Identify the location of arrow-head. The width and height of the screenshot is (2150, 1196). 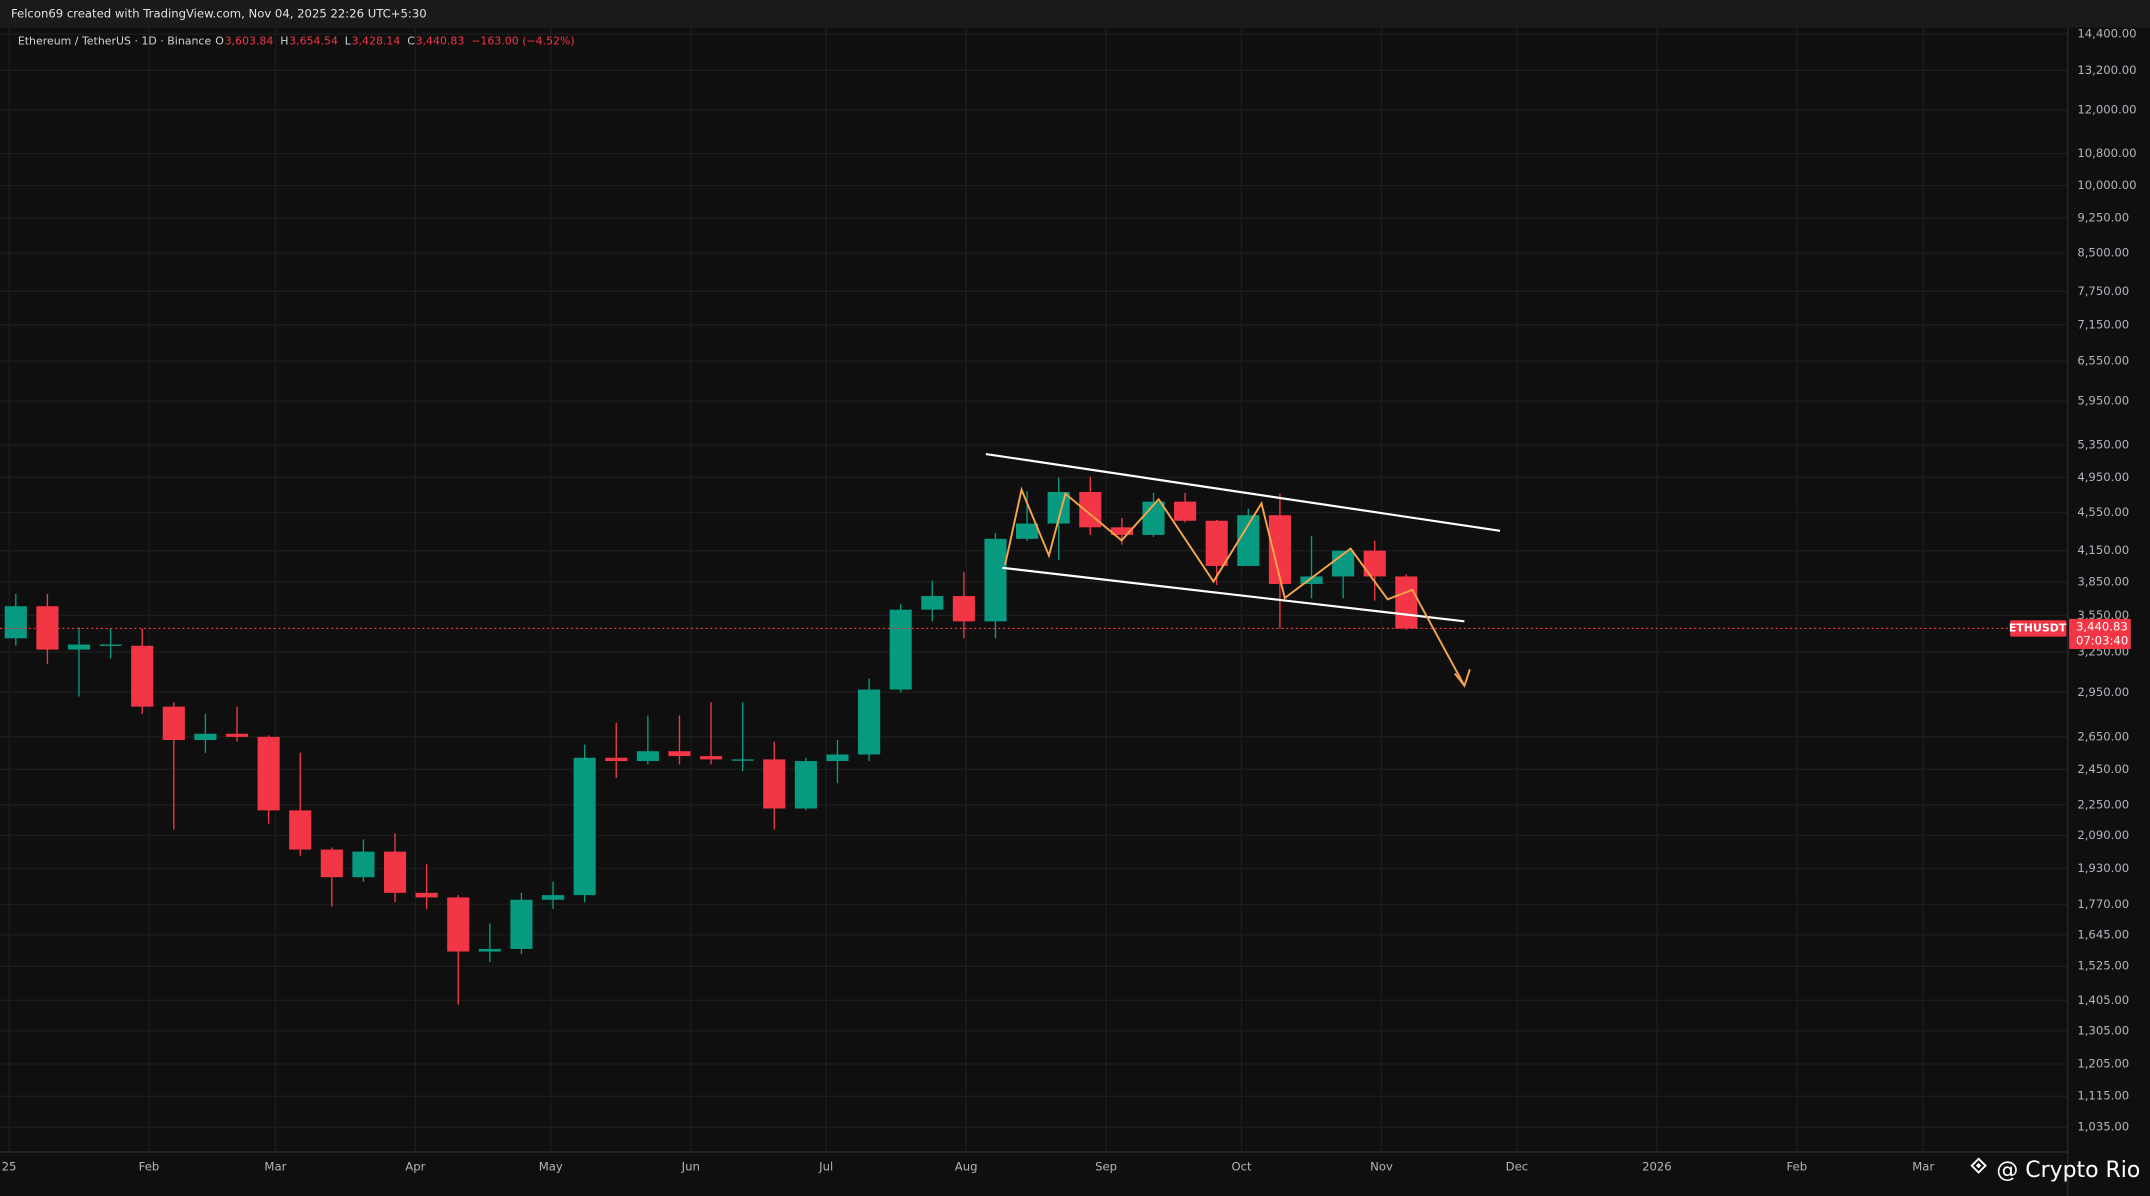
(1462, 678).